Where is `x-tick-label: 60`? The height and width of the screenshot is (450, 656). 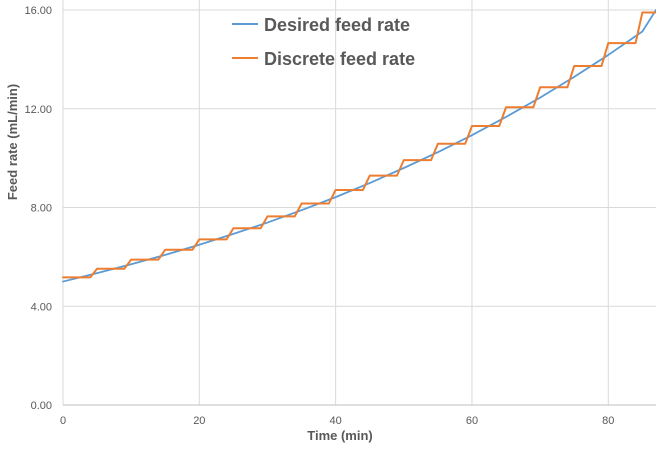 x-tick-label: 60 is located at coordinates (472, 421).